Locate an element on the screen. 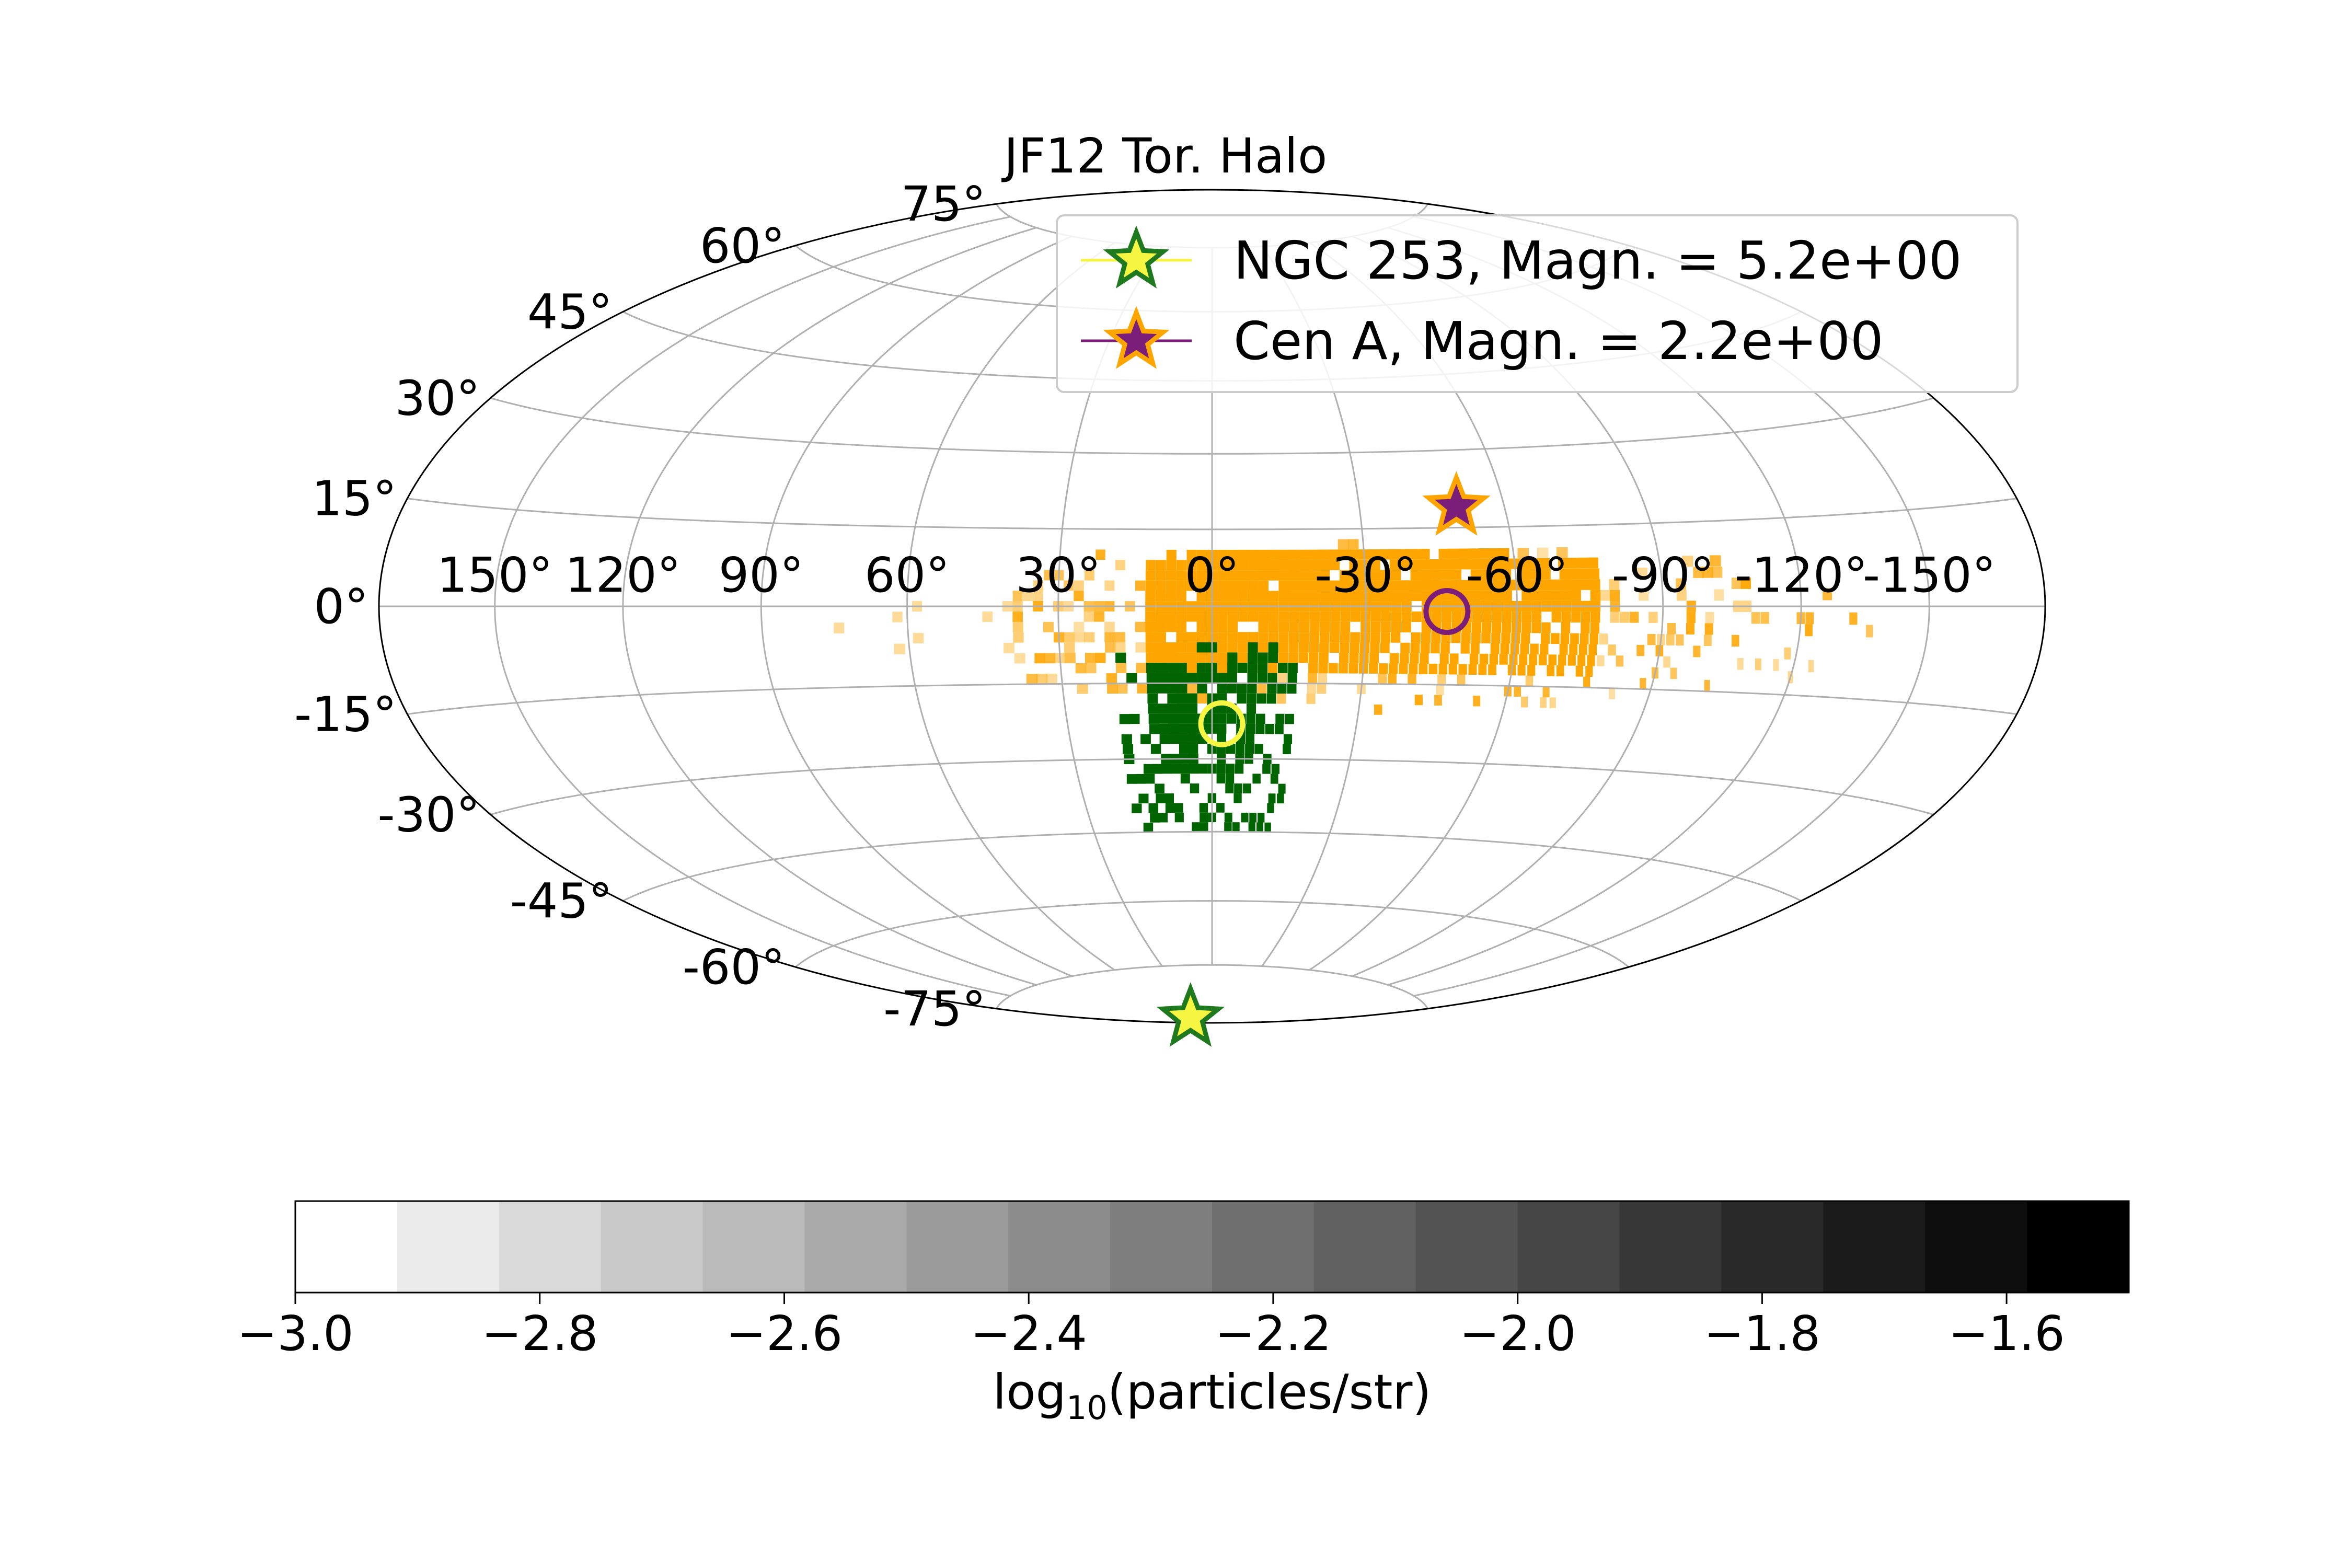 Image resolution: width=2352 pixels, height=1568 pixels. latitude-tick-label: -45° is located at coordinates (561, 901).